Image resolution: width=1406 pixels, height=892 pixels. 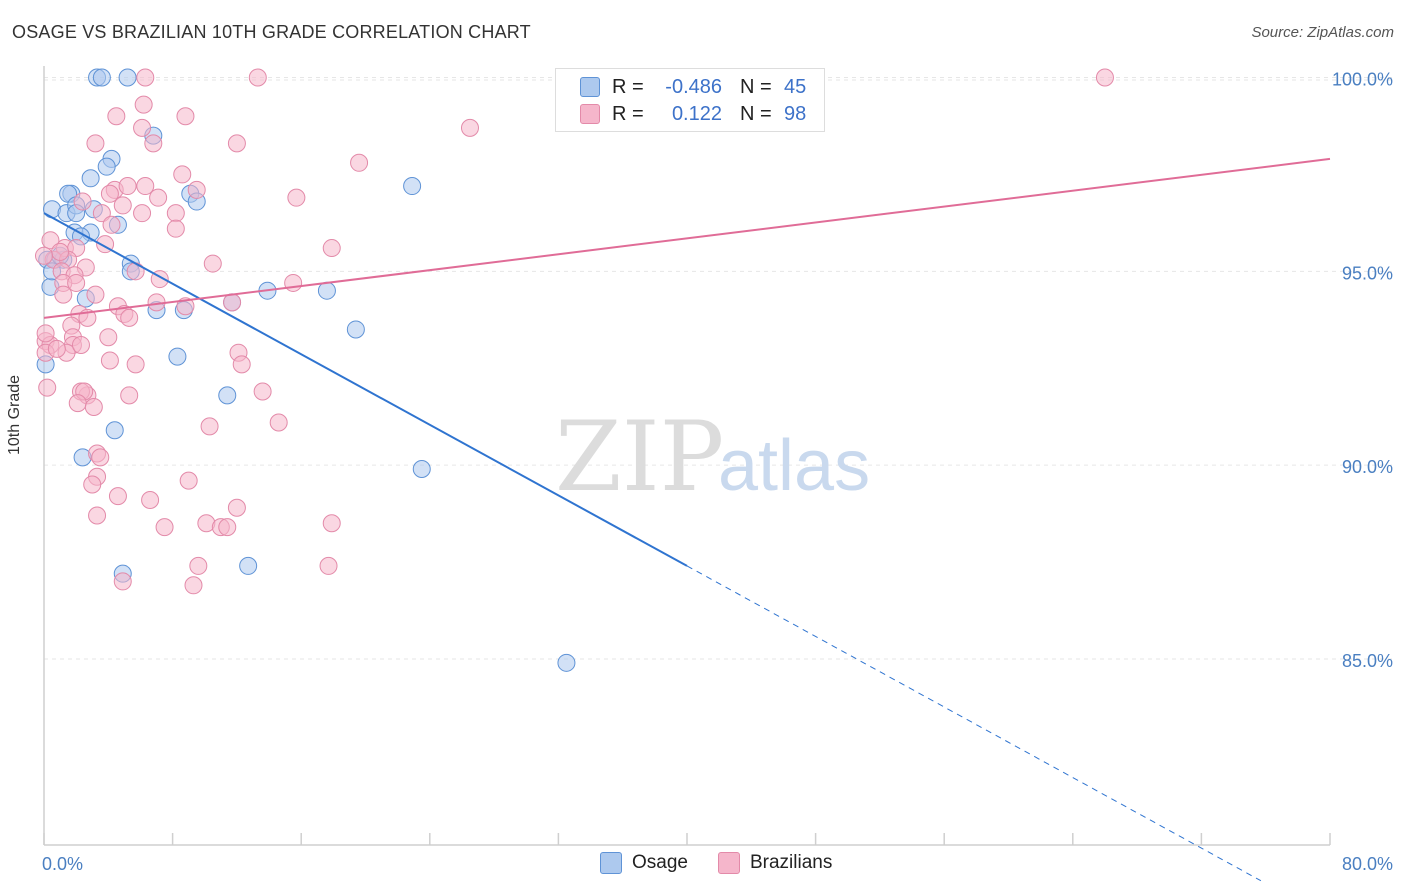 I want to click on x-tick-label-0: 0.0%, so click(x=62, y=864).